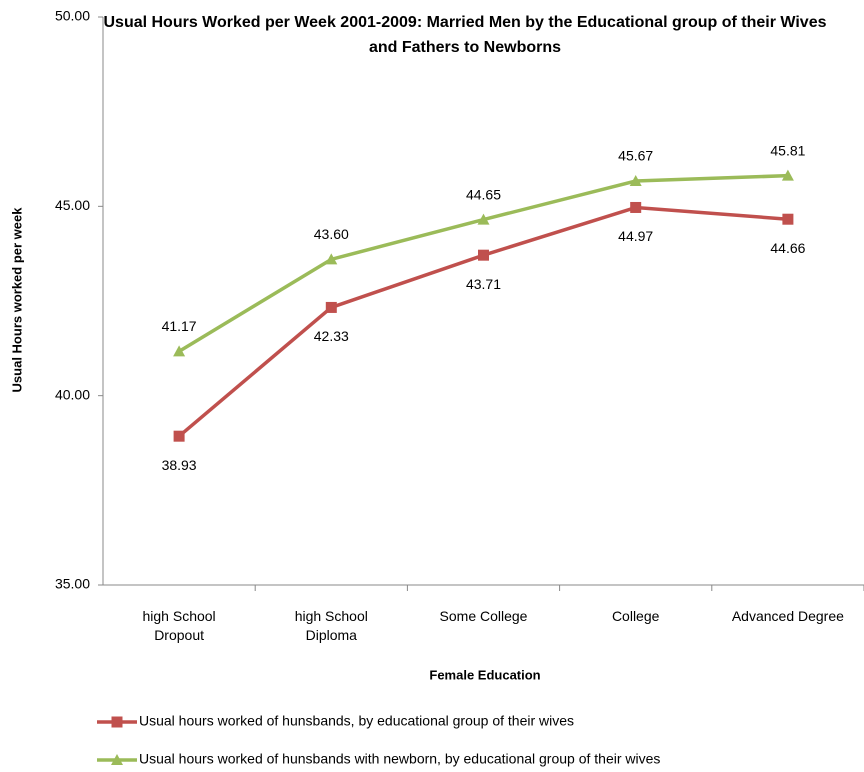 The width and height of the screenshot is (864, 772). I want to click on data-label: 38.93, so click(179, 465).